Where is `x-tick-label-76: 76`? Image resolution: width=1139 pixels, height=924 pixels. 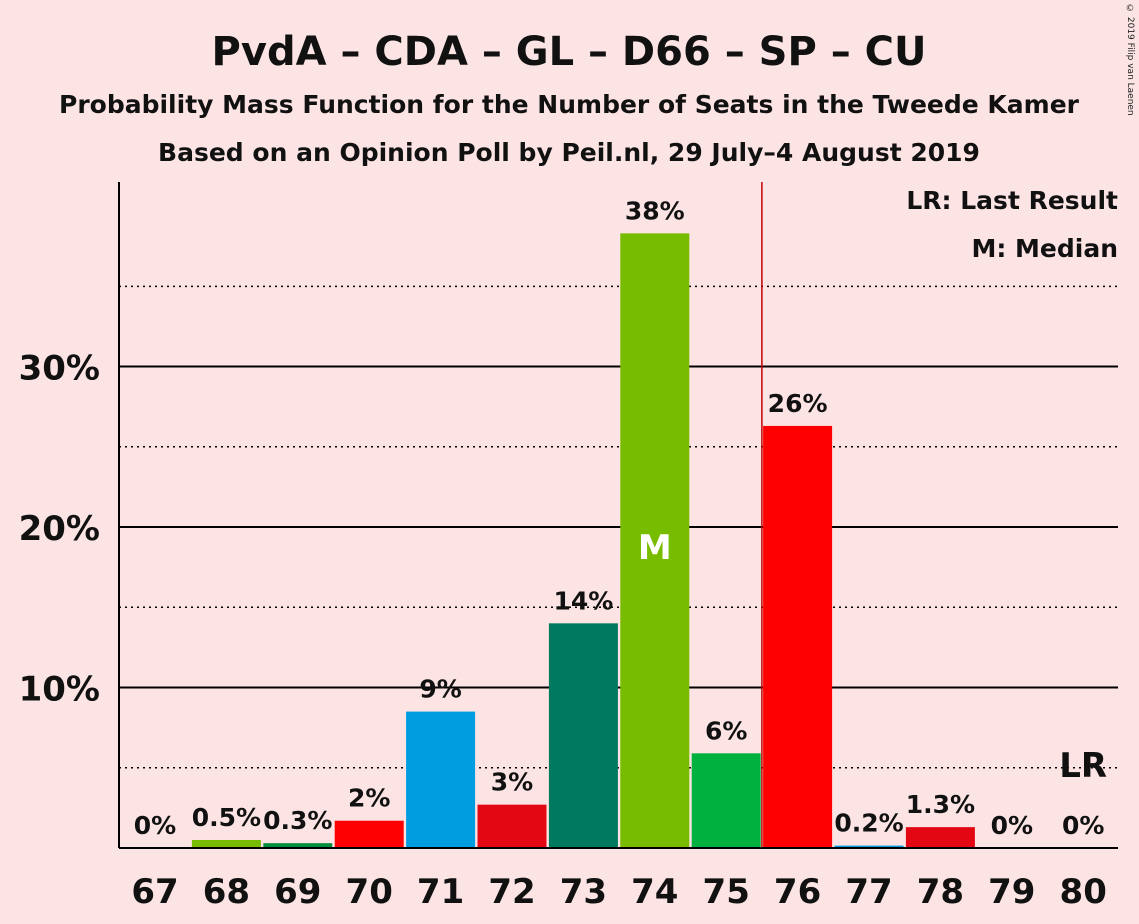 x-tick-label-76: 76 is located at coordinates (797, 892).